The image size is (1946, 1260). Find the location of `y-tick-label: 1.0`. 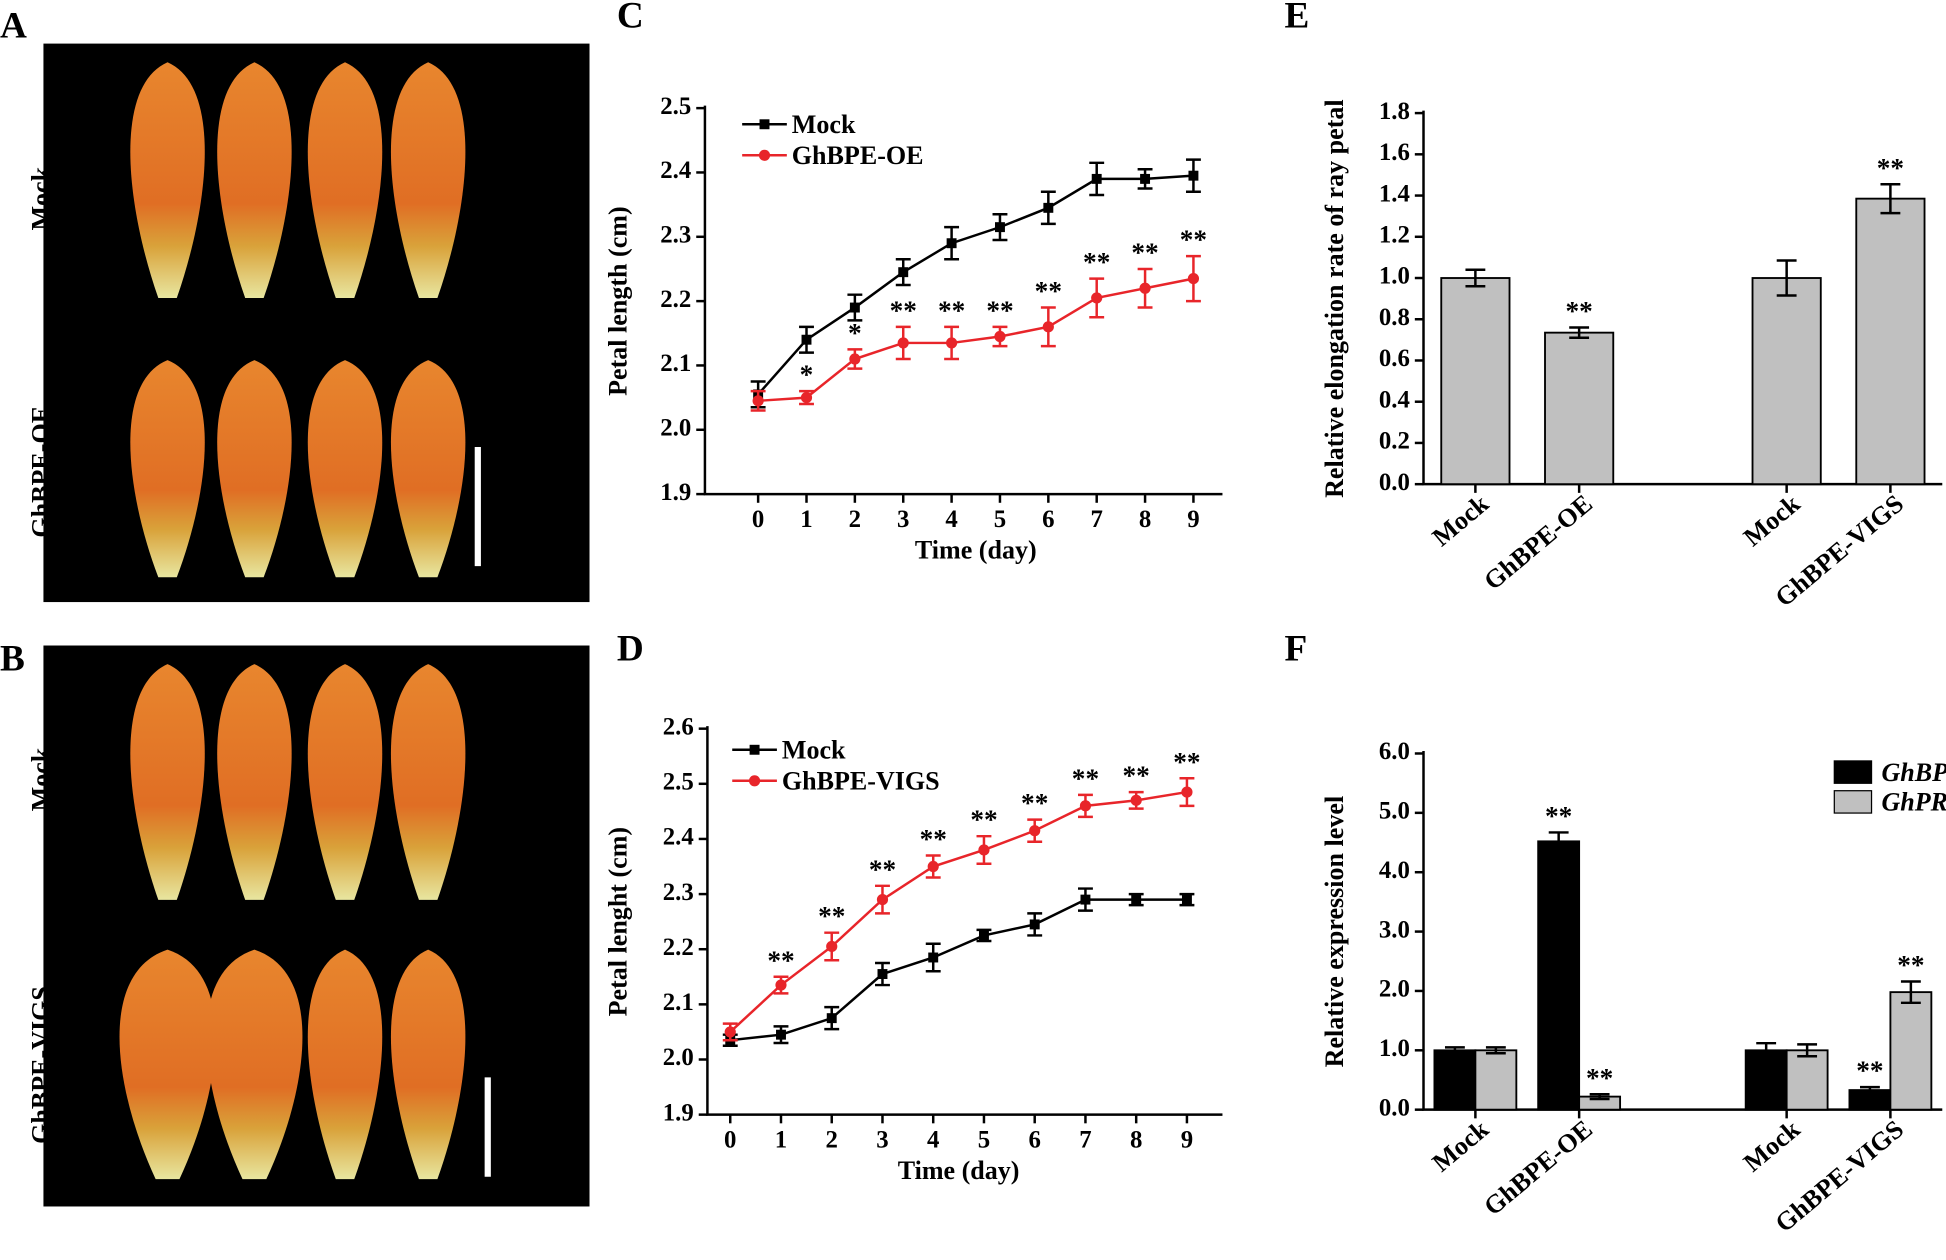

y-tick-label: 1.0 is located at coordinates (1394, 276).